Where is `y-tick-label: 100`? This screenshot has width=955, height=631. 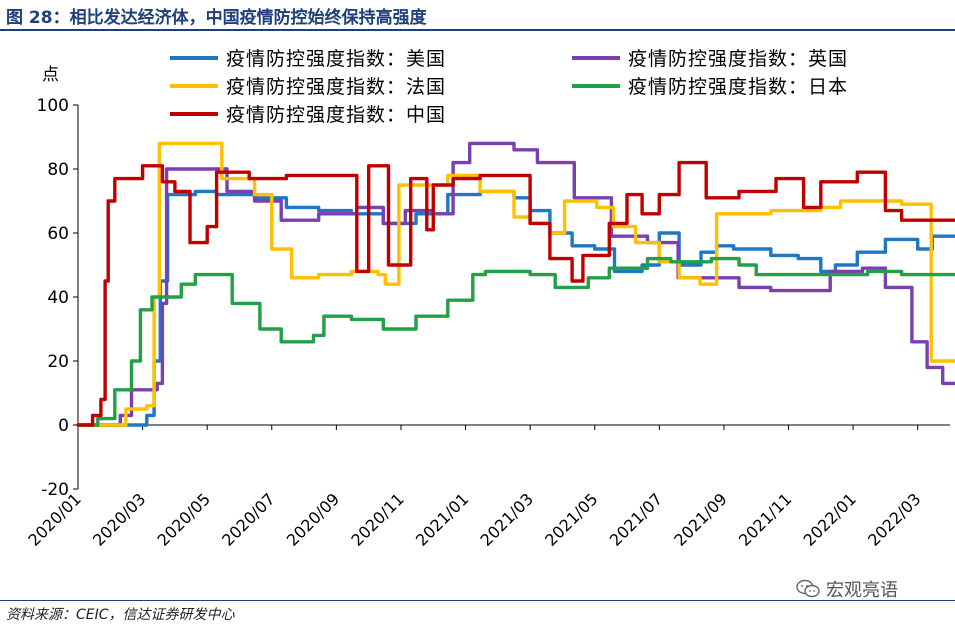 y-tick-label: 100 is located at coordinates (53, 106).